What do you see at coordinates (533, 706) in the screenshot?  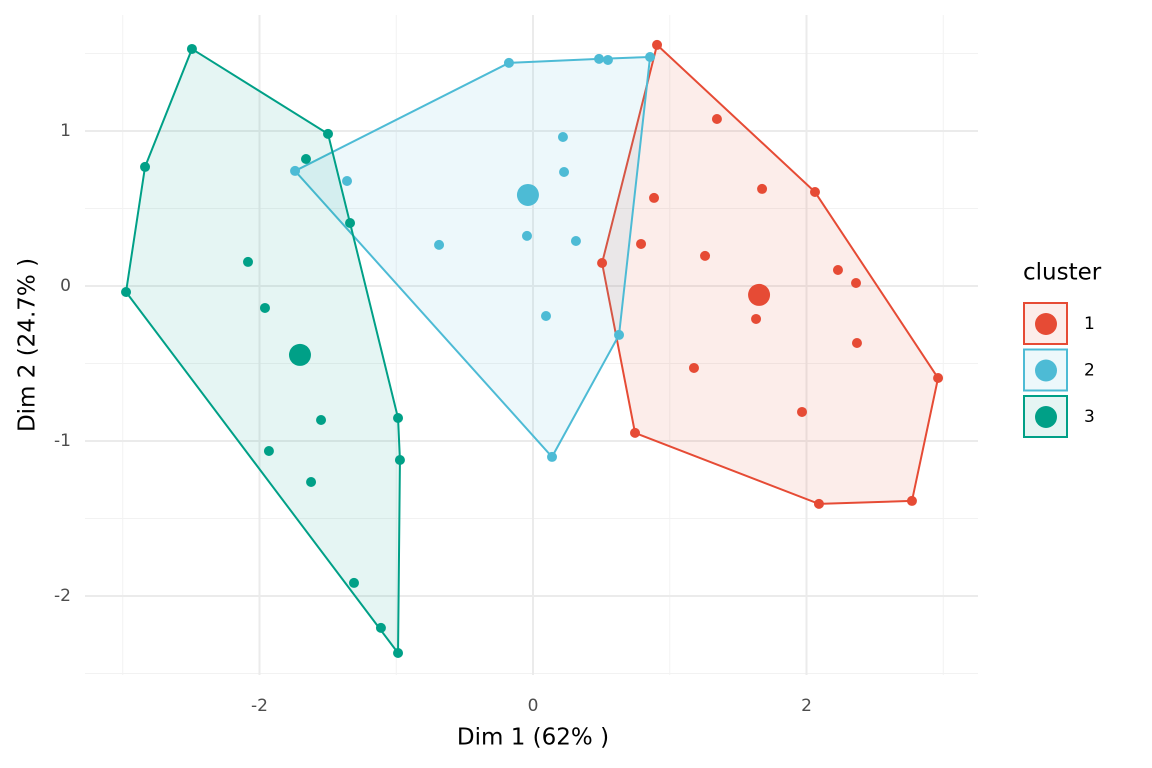 I see `x-tick-label: 0` at bounding box center [533, 706].